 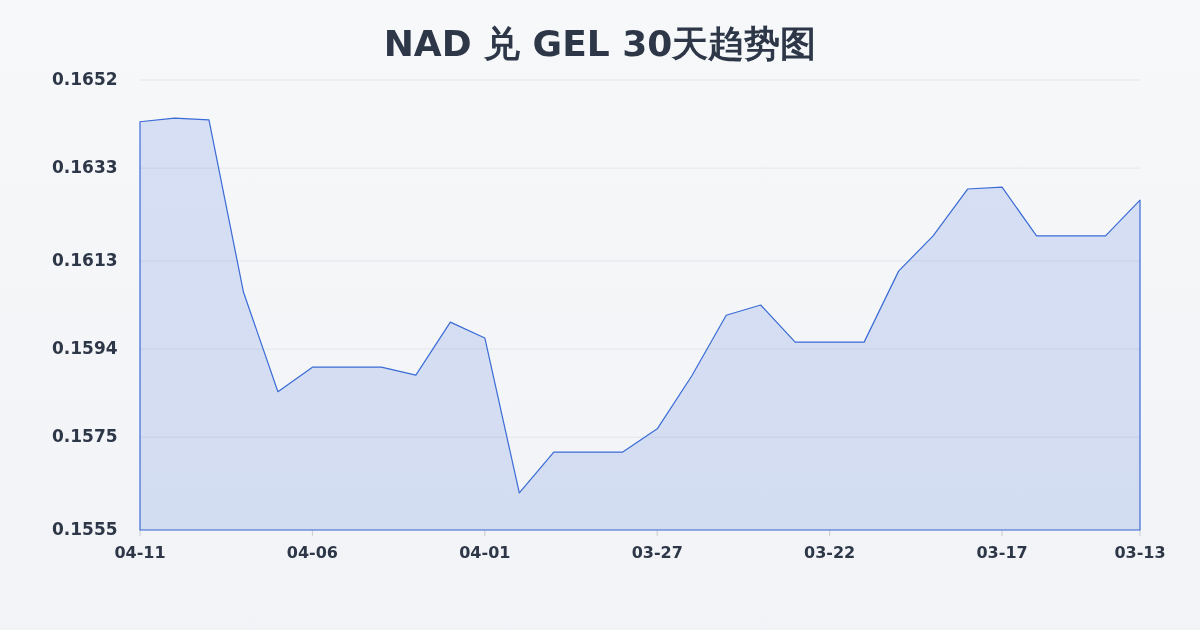 I want to click on y-tick-label: 0.1594, so click(x=85, y=348).